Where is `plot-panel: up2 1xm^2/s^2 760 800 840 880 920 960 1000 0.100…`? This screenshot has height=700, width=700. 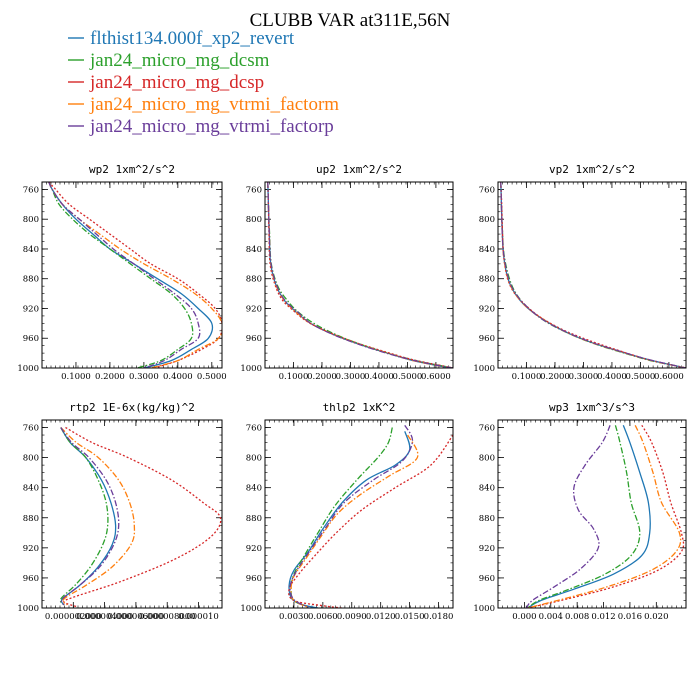
plot-panel: up2 1xm^2/s^2 760 800 840 880 920 960 1000 0.100… is located at coordinates (347, 272).